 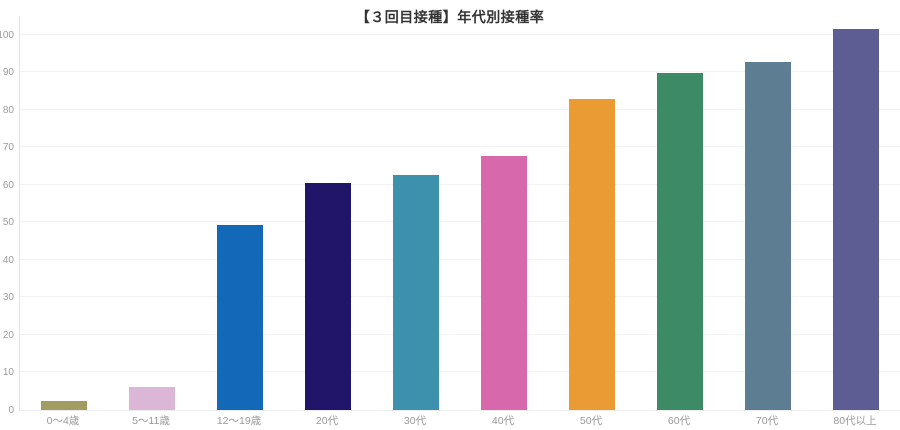 What do you see at coordinates (11, 410) in the screenshot?
I see `y-tick-label-0: 0` at bounding box center [11, 410].